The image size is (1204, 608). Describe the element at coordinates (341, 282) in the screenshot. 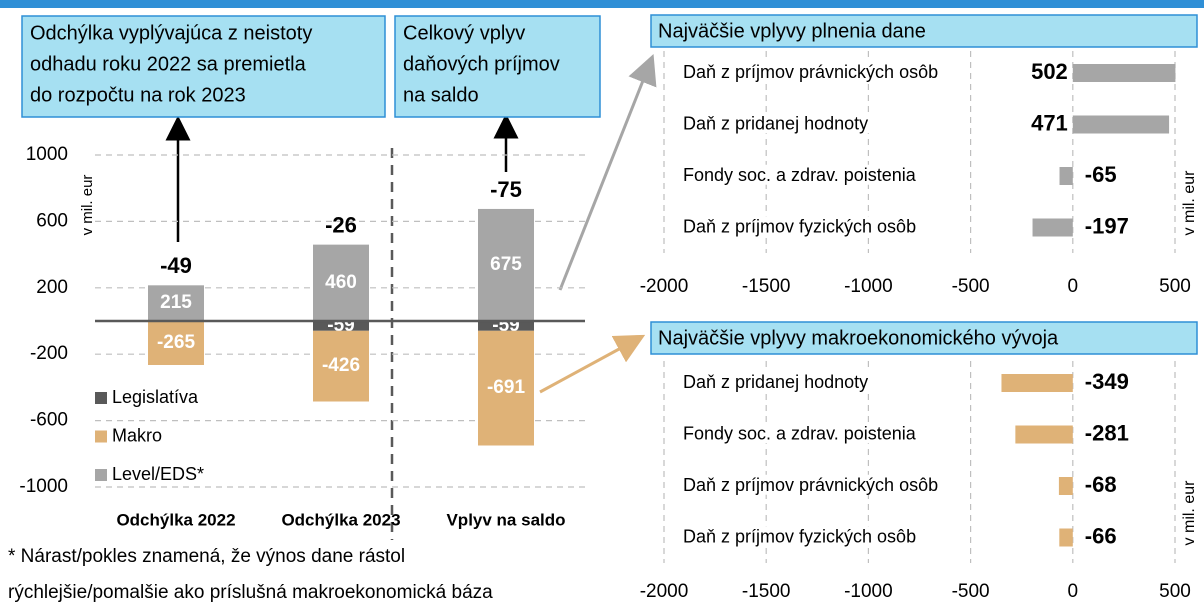

I see `data-label: 460` at that location.